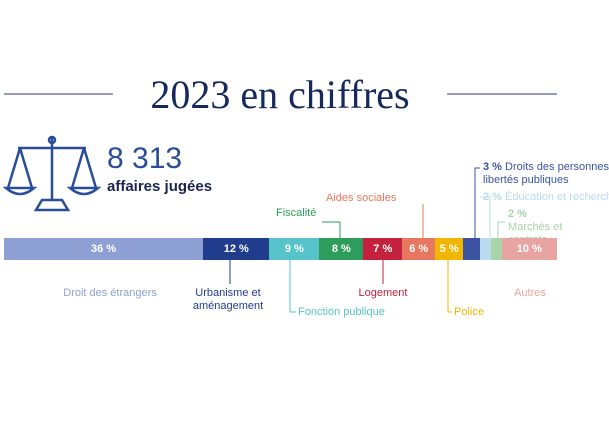 The image size is (609, 447). I want to click on value-label: 7 %, so click(383, 249).